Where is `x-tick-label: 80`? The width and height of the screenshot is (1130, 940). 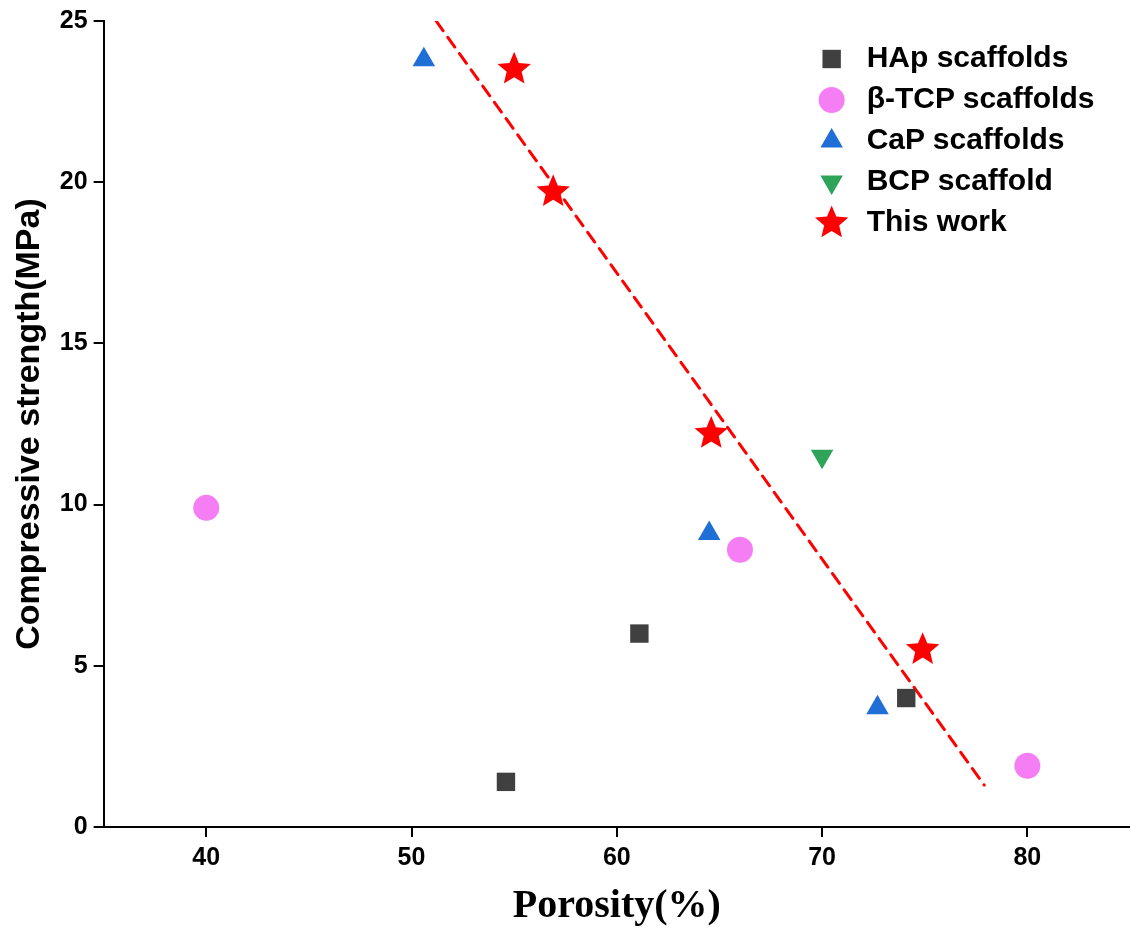 x-tick-label: 80 is located at coordinates (1027, 855).